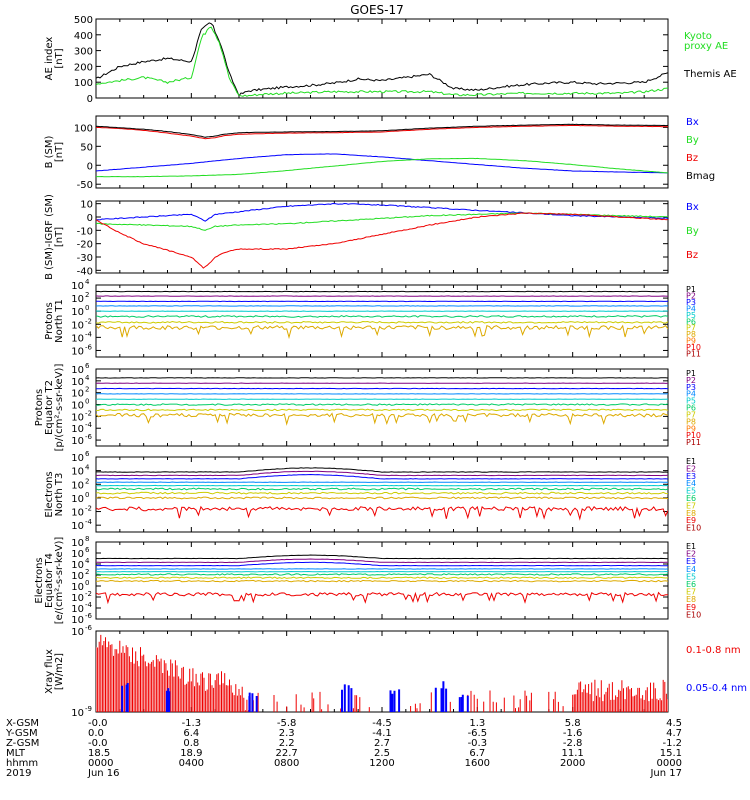 This screenshot has width=750, height=800. I want to click on x-row-value: 18.5, so click(99, 753).